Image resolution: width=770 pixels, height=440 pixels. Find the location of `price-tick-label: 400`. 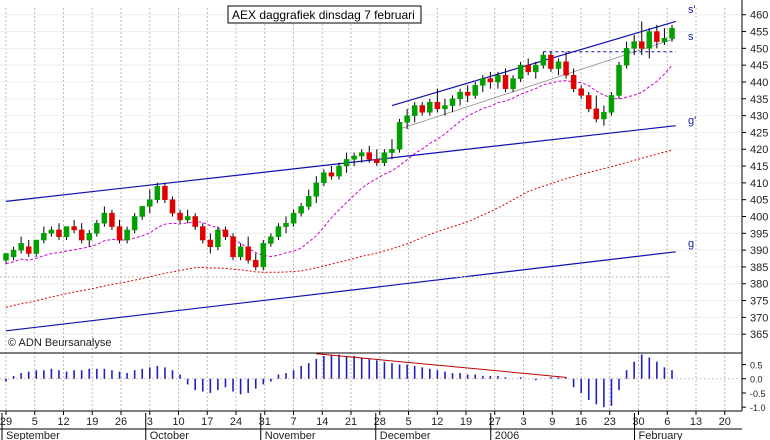

price-tick-label: 400 is located at coordinates (759, 217).